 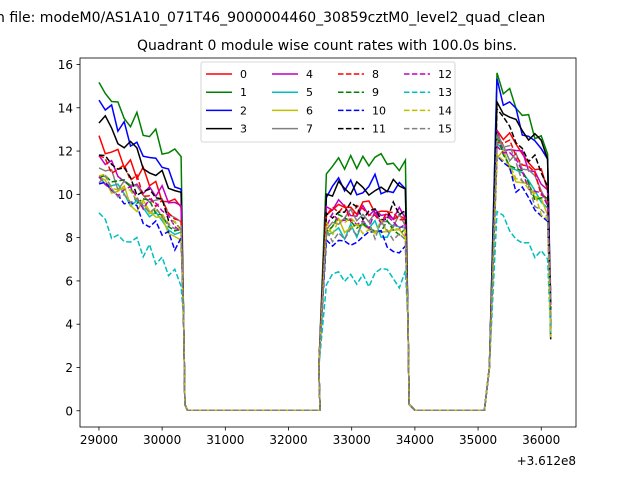 I want to click on legend-label-14: 14, so click(x=445, y=110).